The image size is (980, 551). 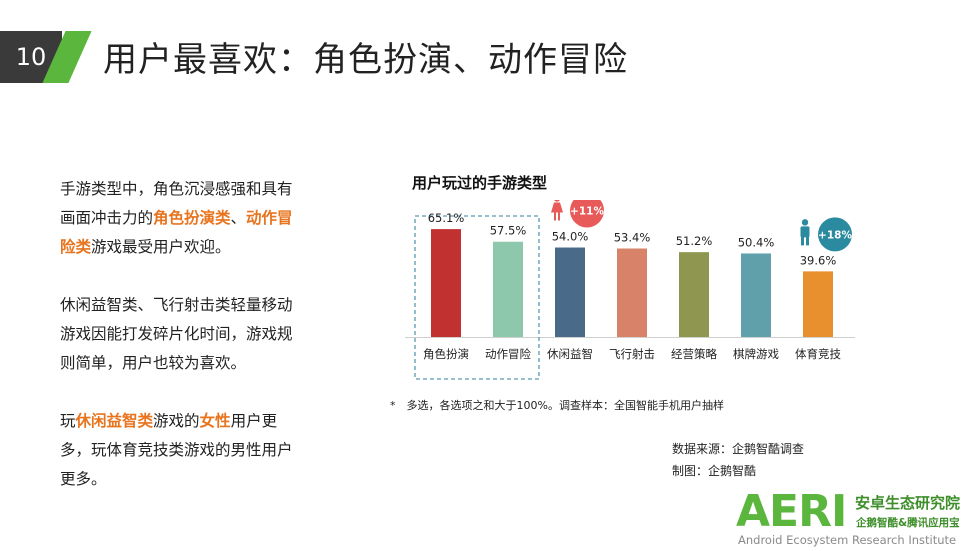 What do you see at coordinates (76, 247) in the screenshot?
I see `highlight-action-2: 险类` at bounding box center [76, 247].